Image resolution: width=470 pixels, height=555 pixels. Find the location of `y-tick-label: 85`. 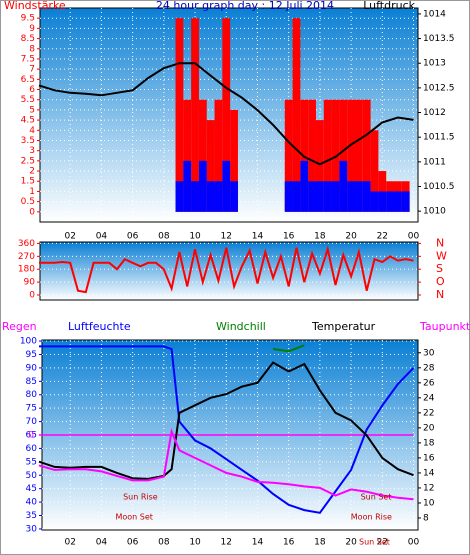

y-tick-label: 85 is located at coordinates (31, 382).